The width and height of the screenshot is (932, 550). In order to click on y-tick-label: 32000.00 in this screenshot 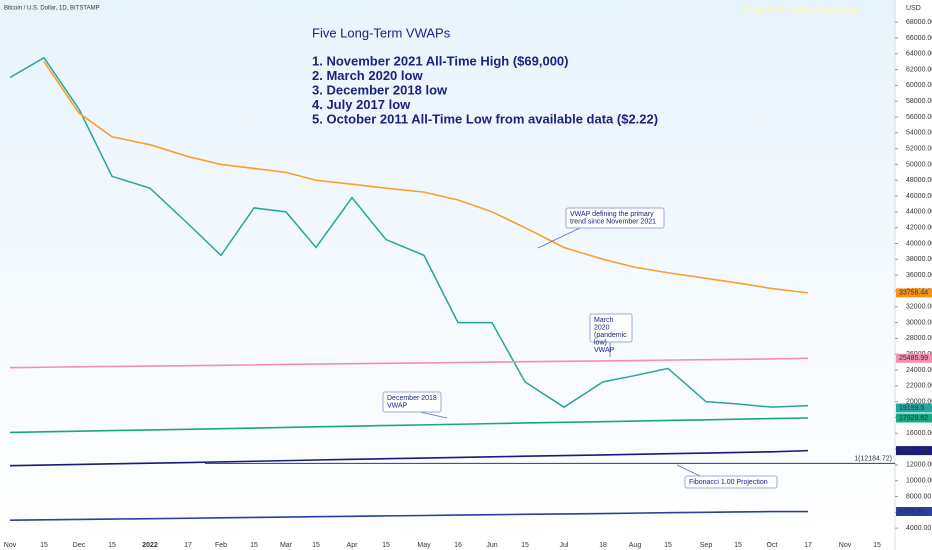, I will do `click(919, 307)`.